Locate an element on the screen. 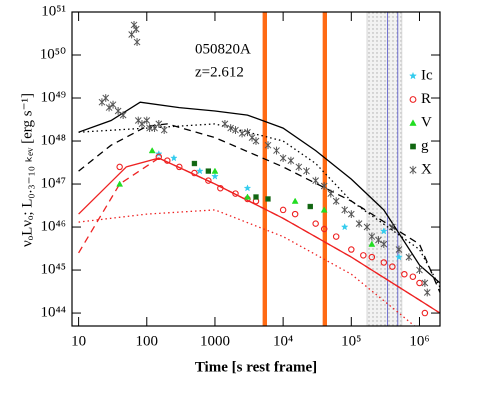 The width and height of the screenshot is (491, 409). x-axis-label: Time [s rest frame] is located at coordinates (256, 367).